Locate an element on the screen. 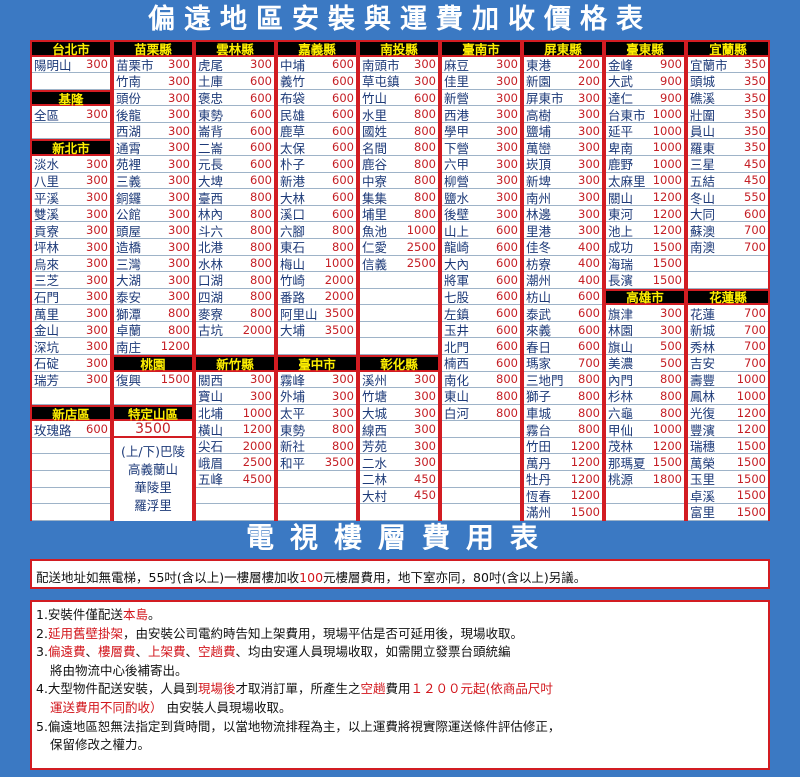 Image resolution: width=800 pixels, height=777 pixels. table-row: 壯圍 350 is located at coordinates (728, 114).